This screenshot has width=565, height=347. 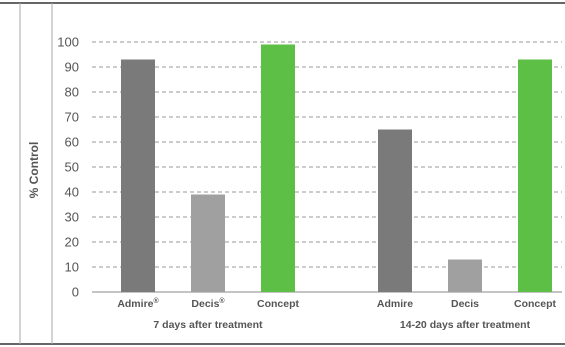 I want to click on bar-admire-group1, so click(x=138, y=175).